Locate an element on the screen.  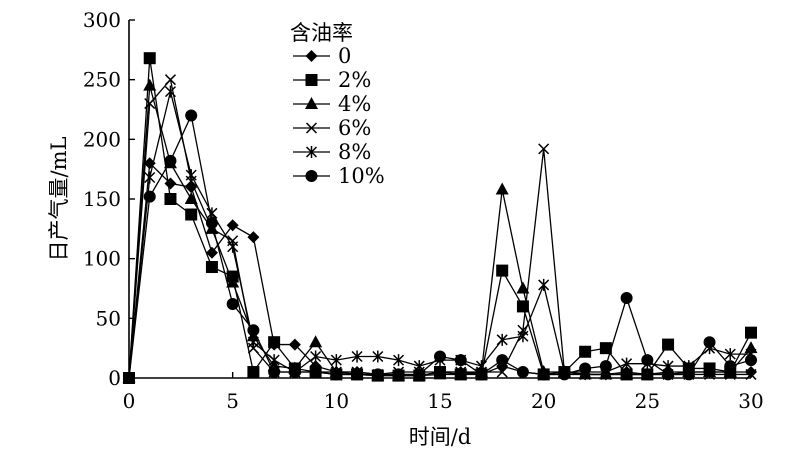
legend-marker-asterisk is located at coordinates (311, 152).